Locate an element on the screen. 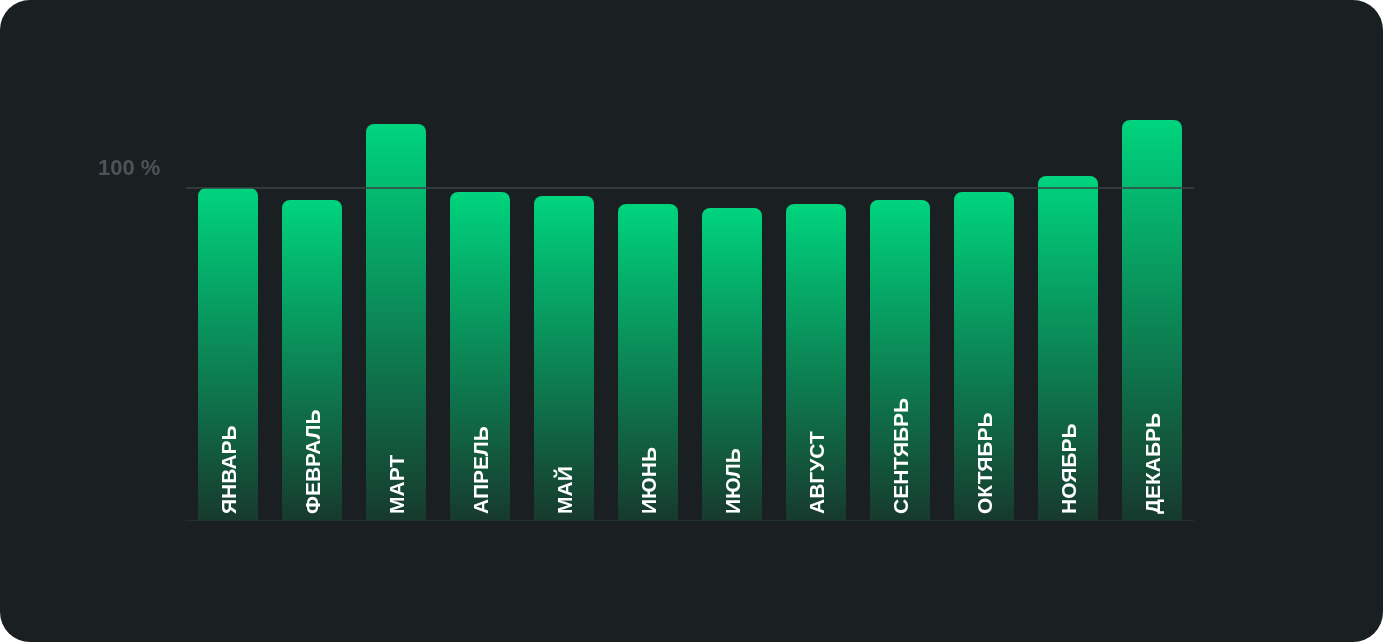  x-tick-label: НОЯБРЬ is located at coordinates (1068, 468).